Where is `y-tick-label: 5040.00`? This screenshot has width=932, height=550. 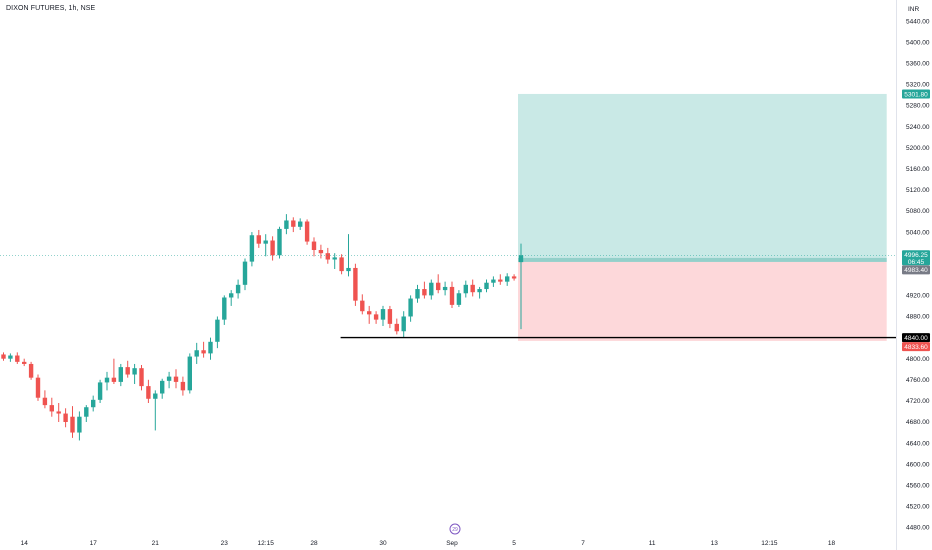
y-tick-label: 5040.00 is located at coordinates (918, 232).